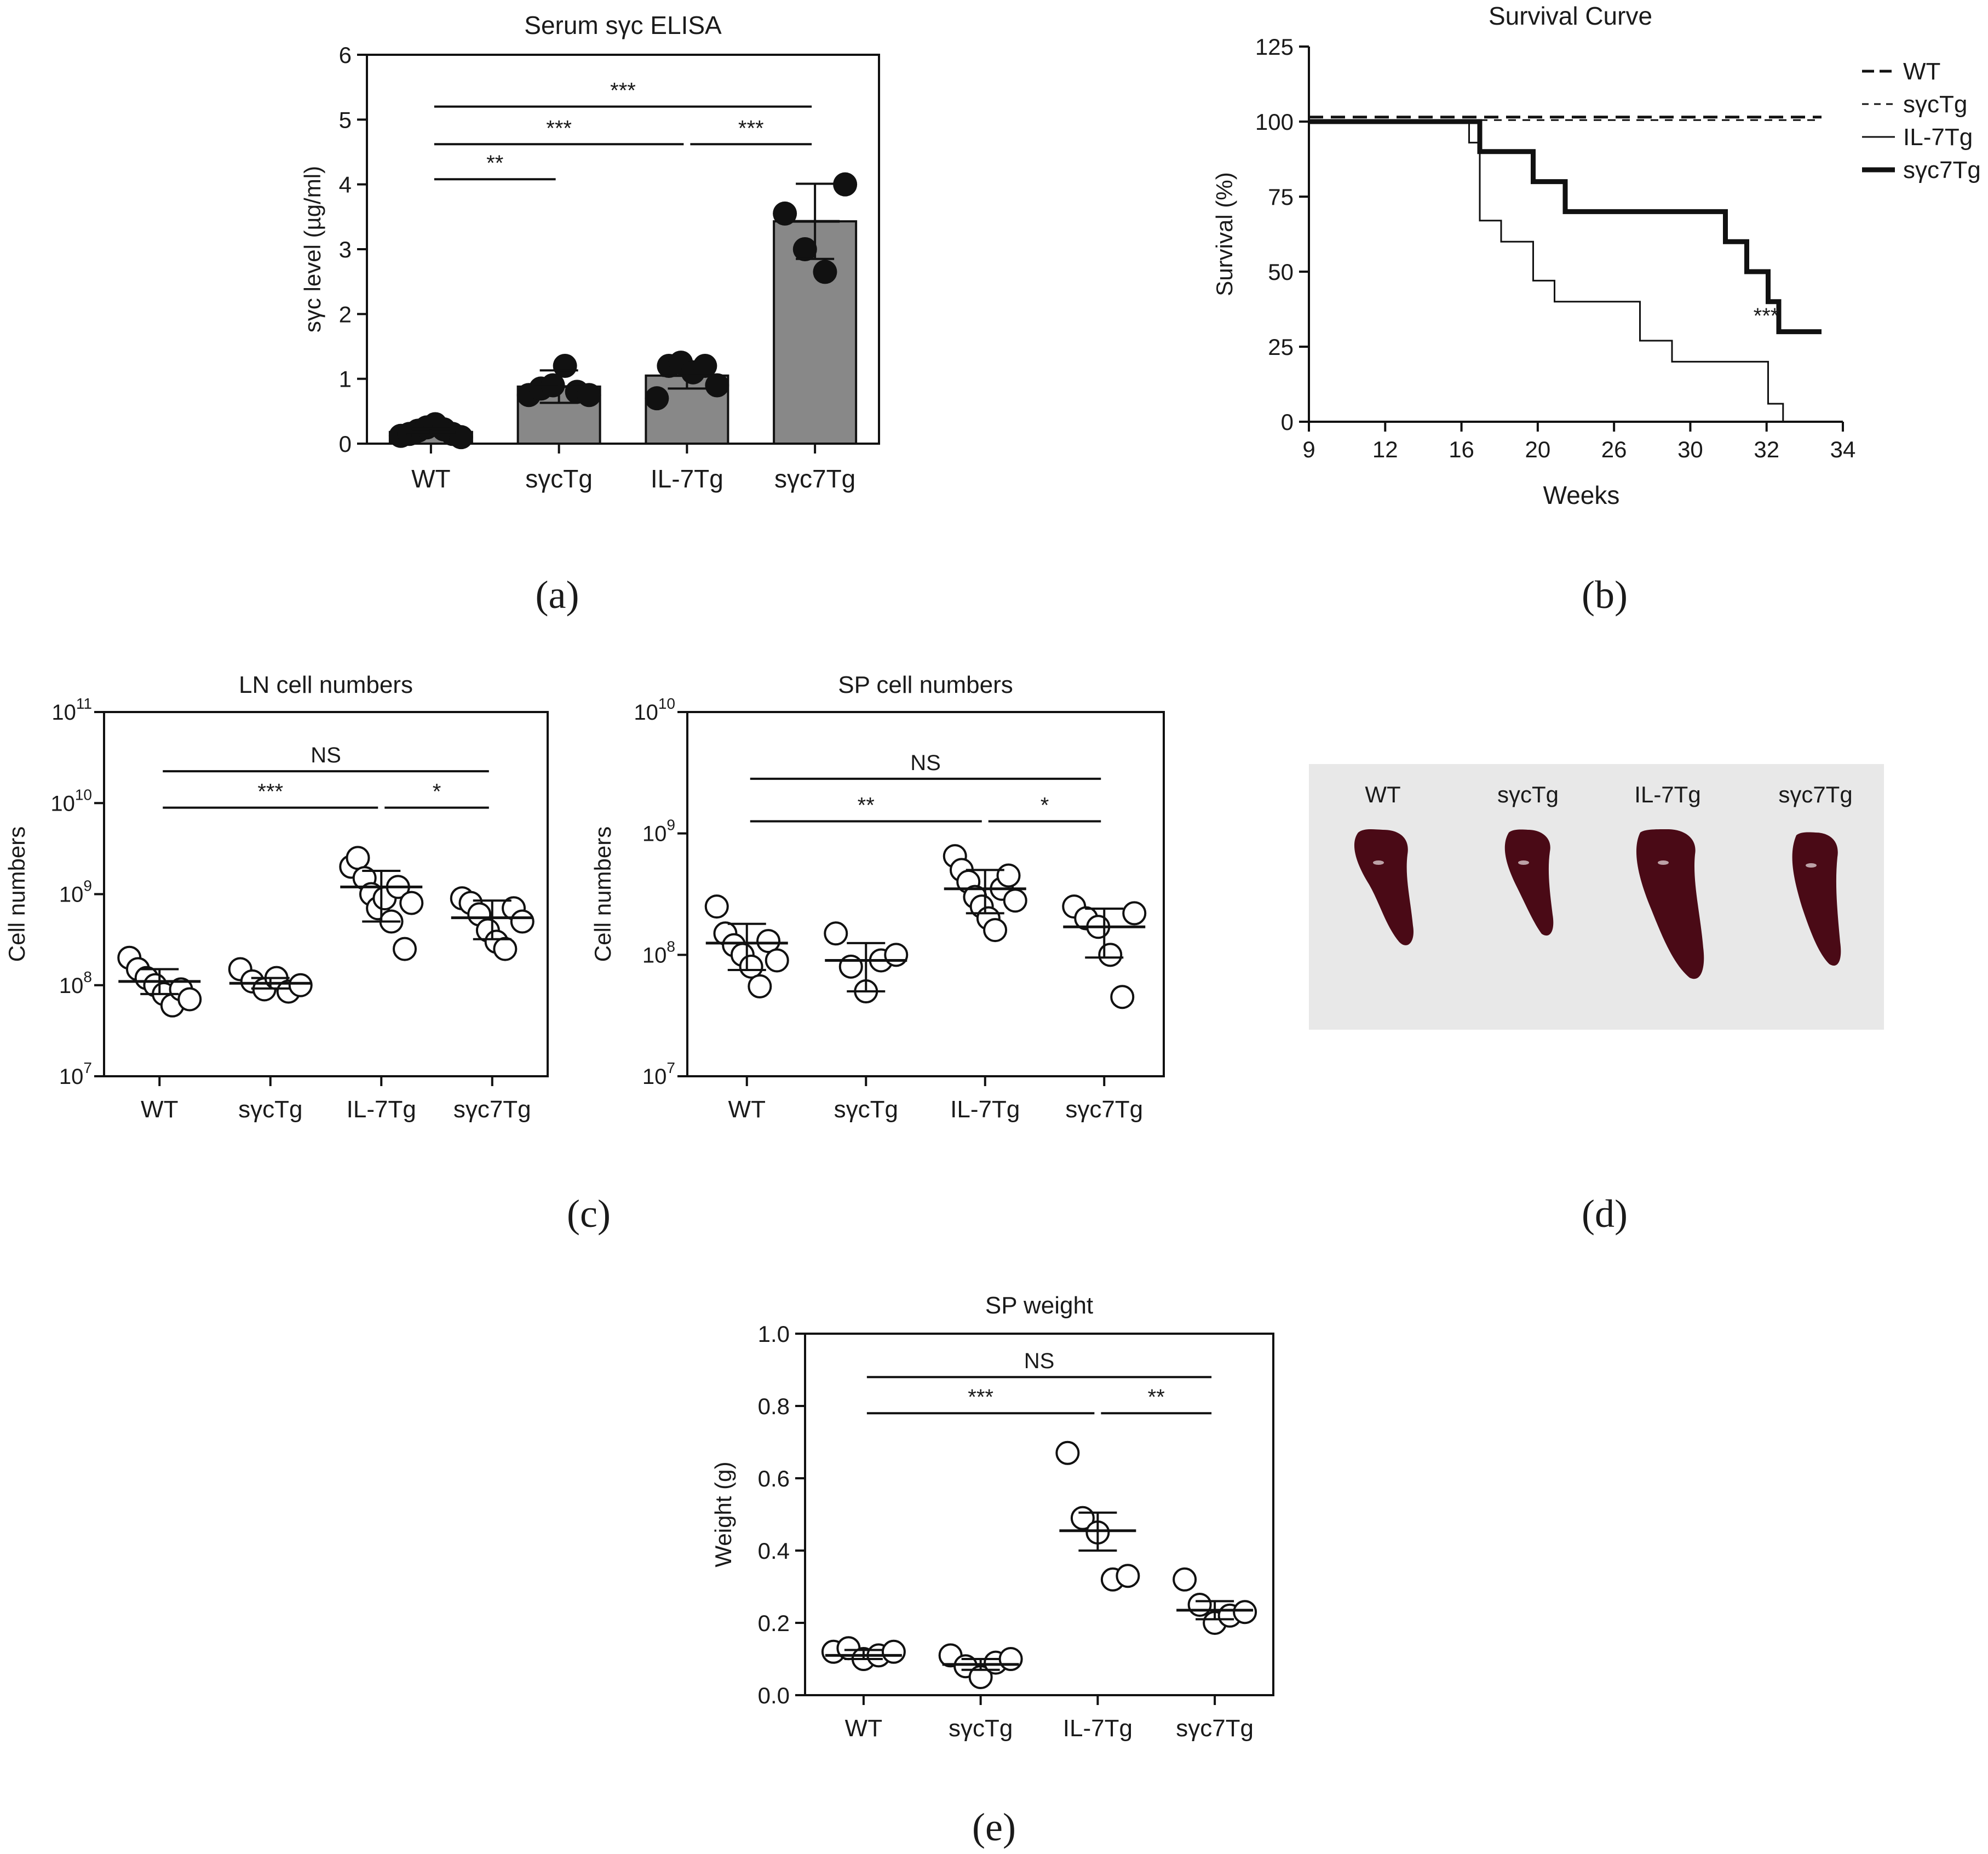 The image size is (1988, 1854). What do you see at coordinates (559, 128) in the screenshot?
I see `significance-label-1: ***` at bounding box center [559, 128].